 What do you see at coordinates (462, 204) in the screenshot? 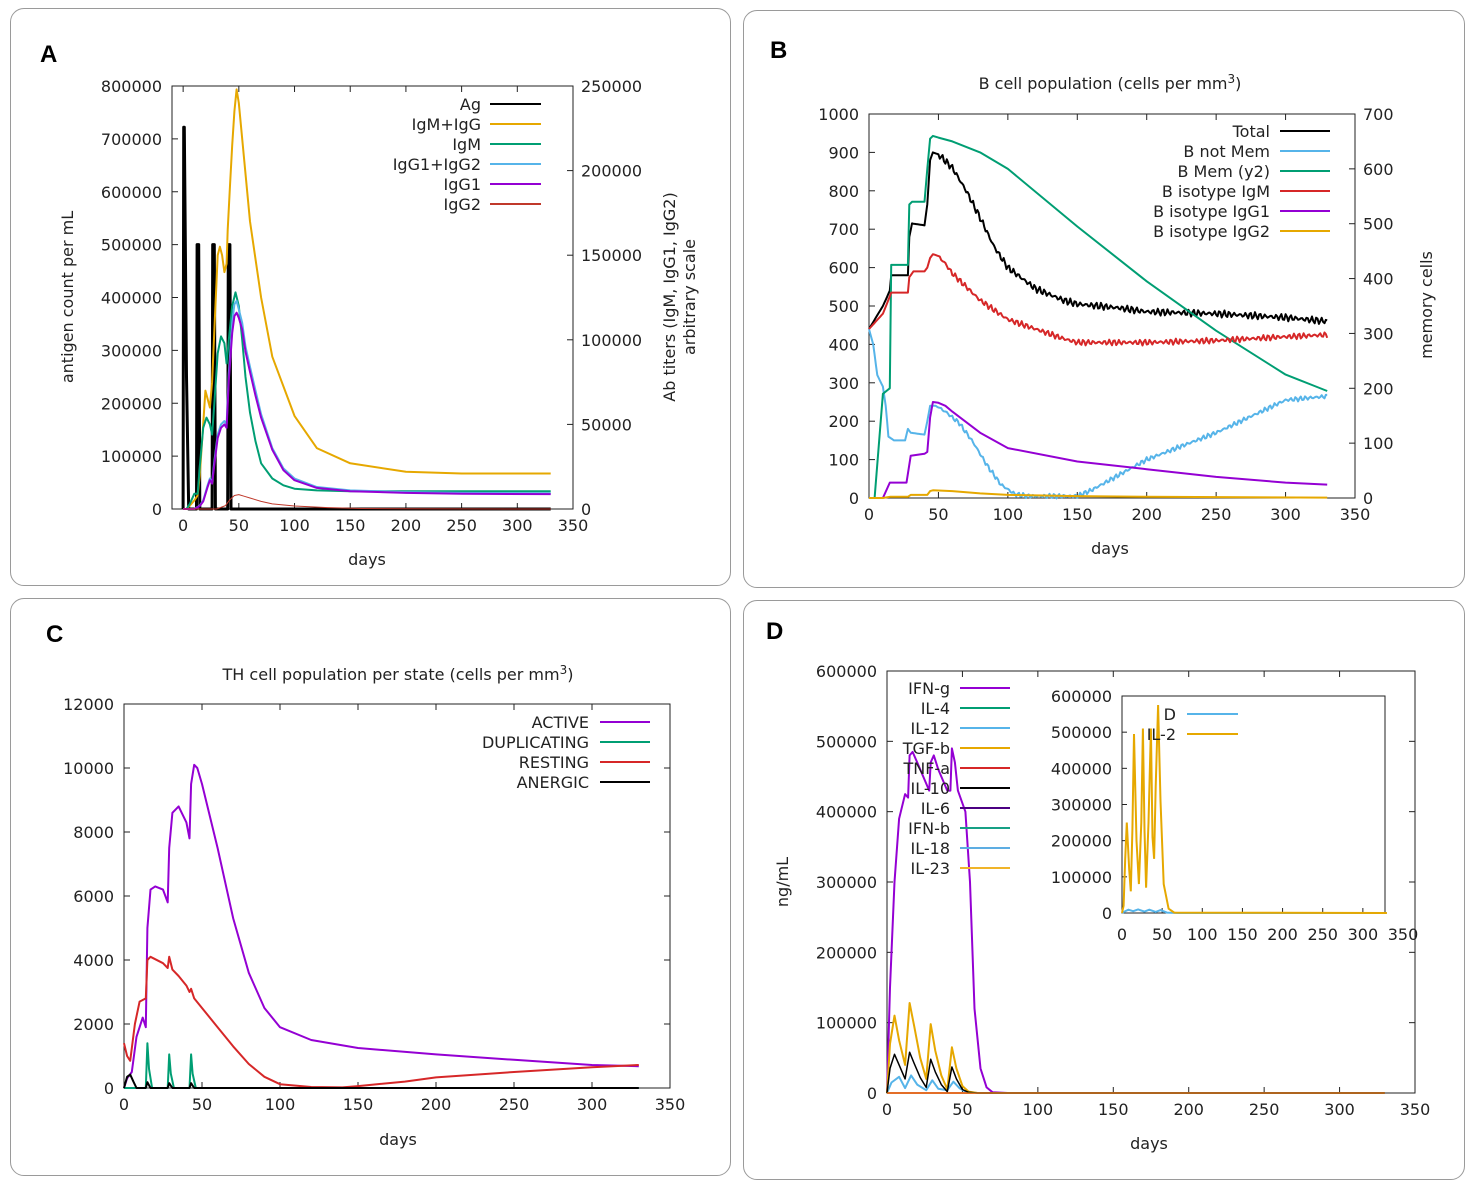
I see `legend-label: IgG2` at bounding box center [462, 204].